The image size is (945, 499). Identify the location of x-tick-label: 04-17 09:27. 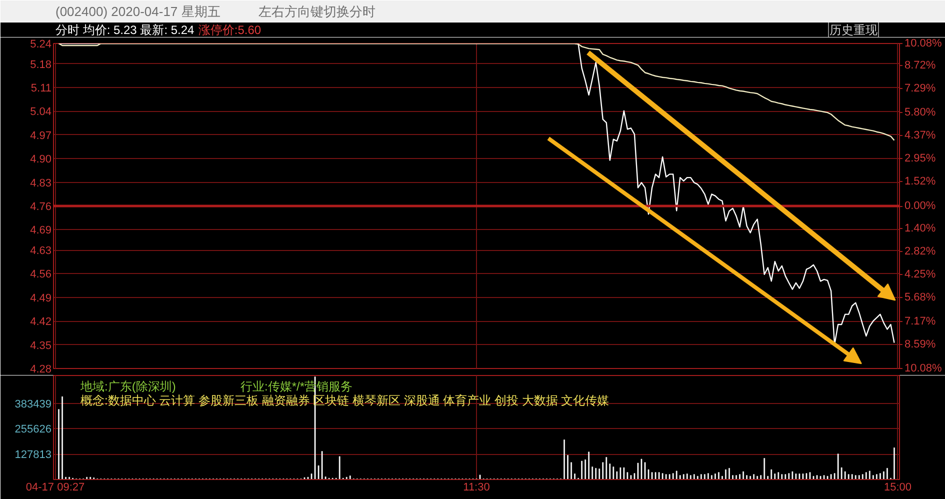
(55, 488).